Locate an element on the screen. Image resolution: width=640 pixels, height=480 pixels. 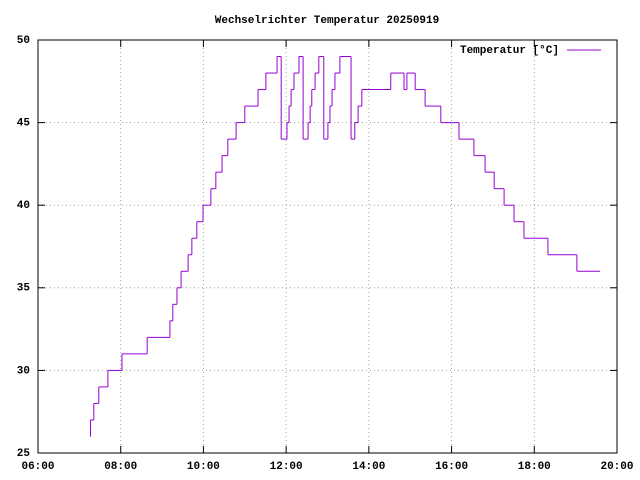
y-tick-label: 25 is located at coordinates (24, 454).